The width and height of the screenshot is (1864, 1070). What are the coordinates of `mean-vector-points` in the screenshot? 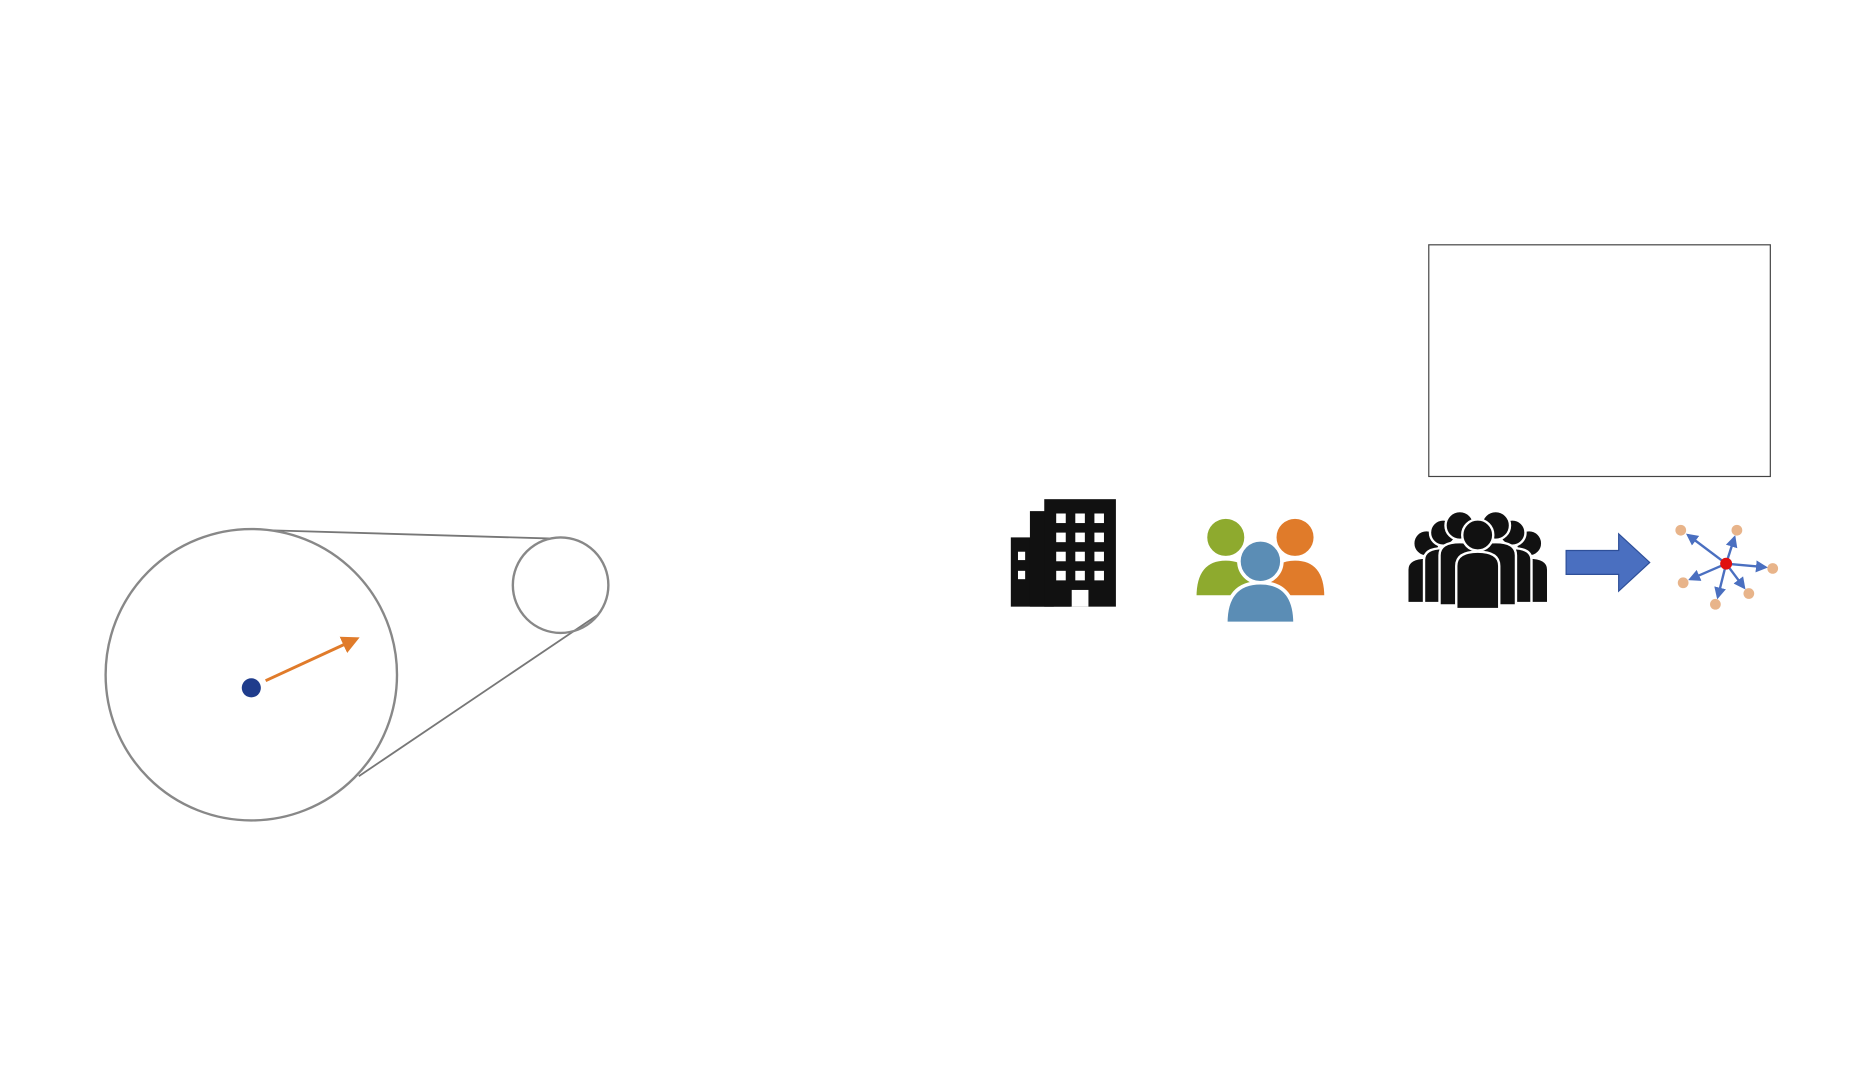 It's located at (1727, 567).